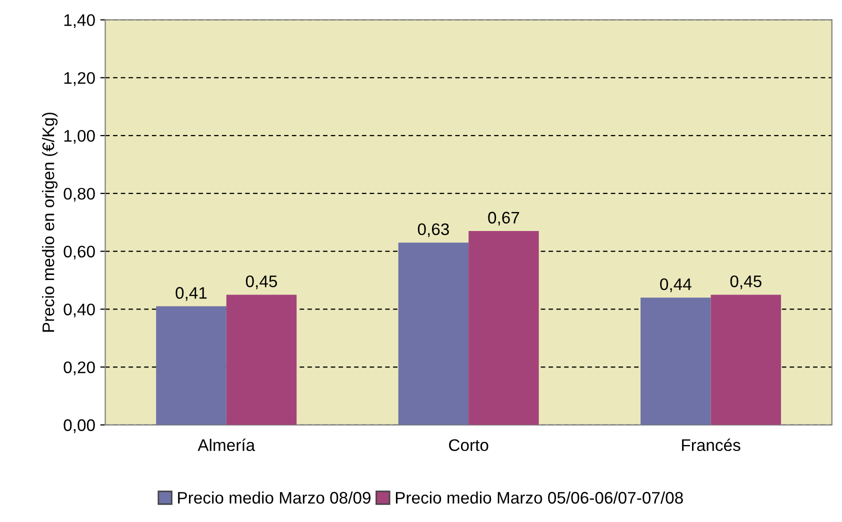  What do you see at coordinates (79, 21) in the screenshot?
I see `y-tick-label: 1,40` at bounding box center [79, 21].